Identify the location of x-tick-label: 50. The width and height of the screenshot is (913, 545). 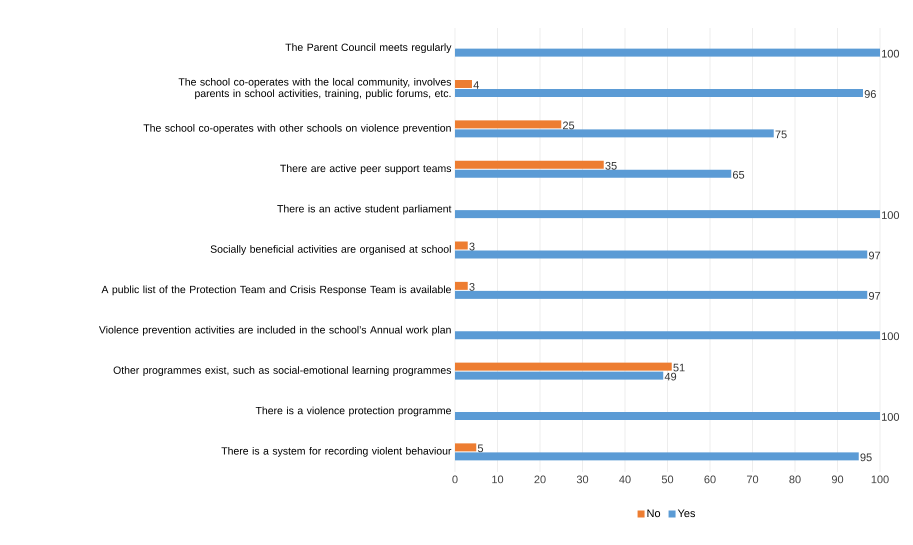
(668, 480).